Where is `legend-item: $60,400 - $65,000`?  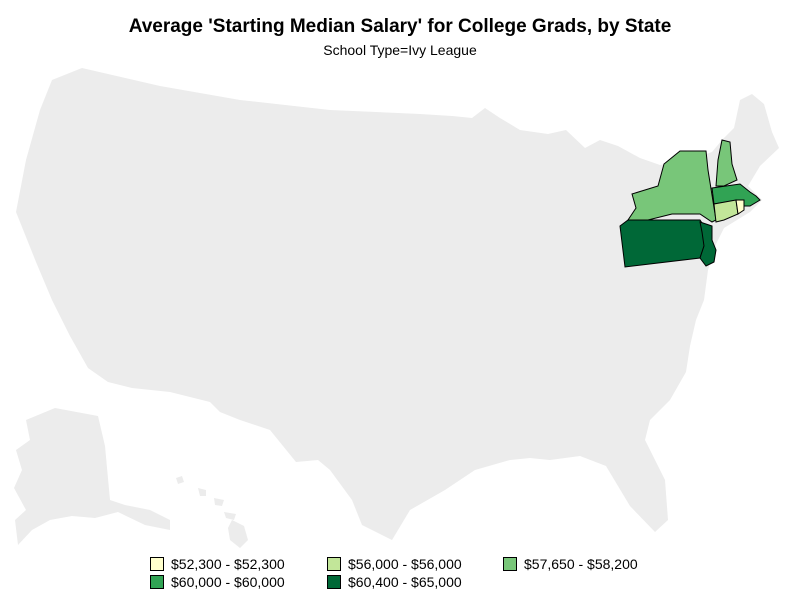 legend-item: $60,400 - $65,000 is located at coordinates (394, 582).